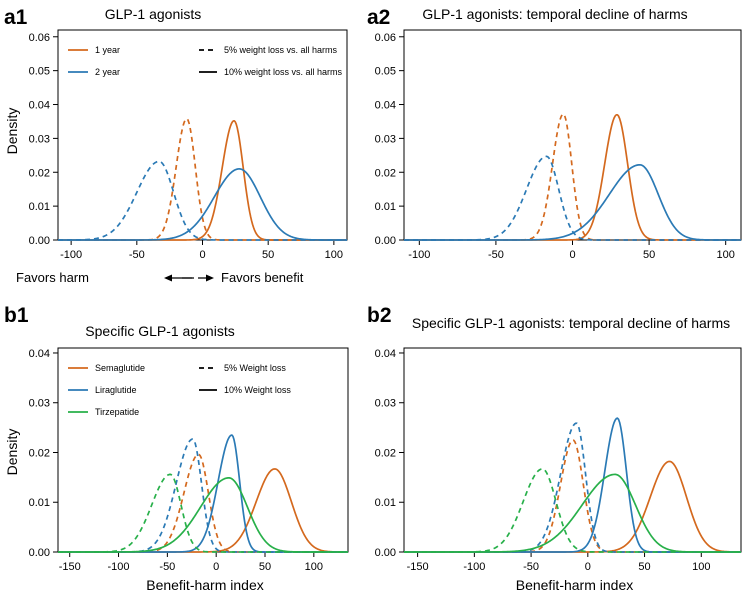  I want to click on legend-color-label: 1 year, so click(107, 50).